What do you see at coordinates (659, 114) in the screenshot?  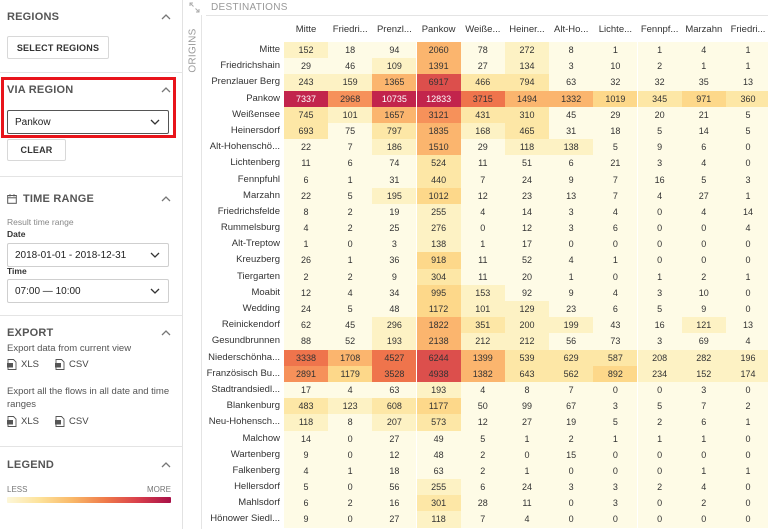 I see `matrix-cell: 20` at bounding box center [659, 114].